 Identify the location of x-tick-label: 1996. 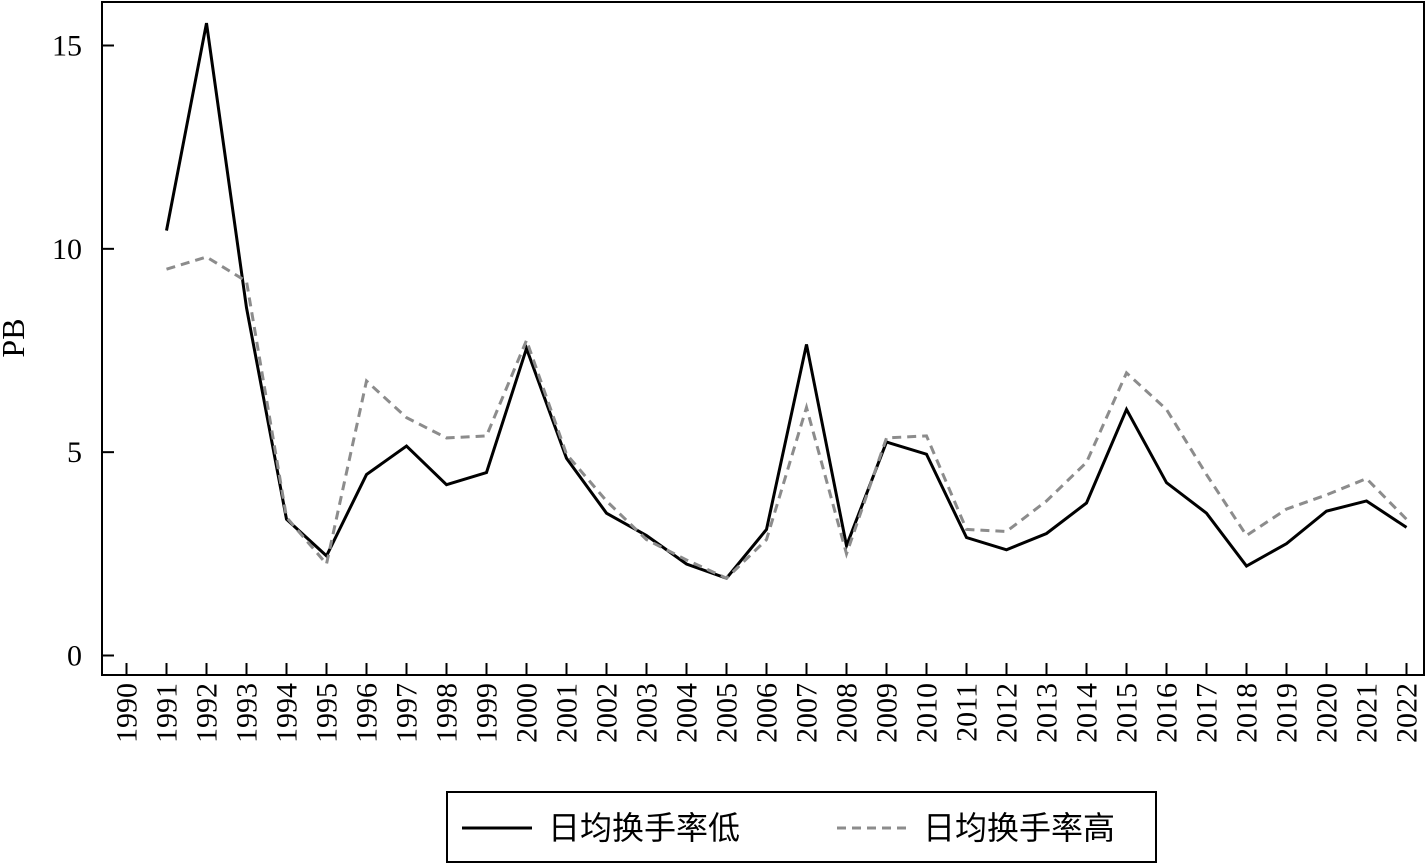
(367, 713).